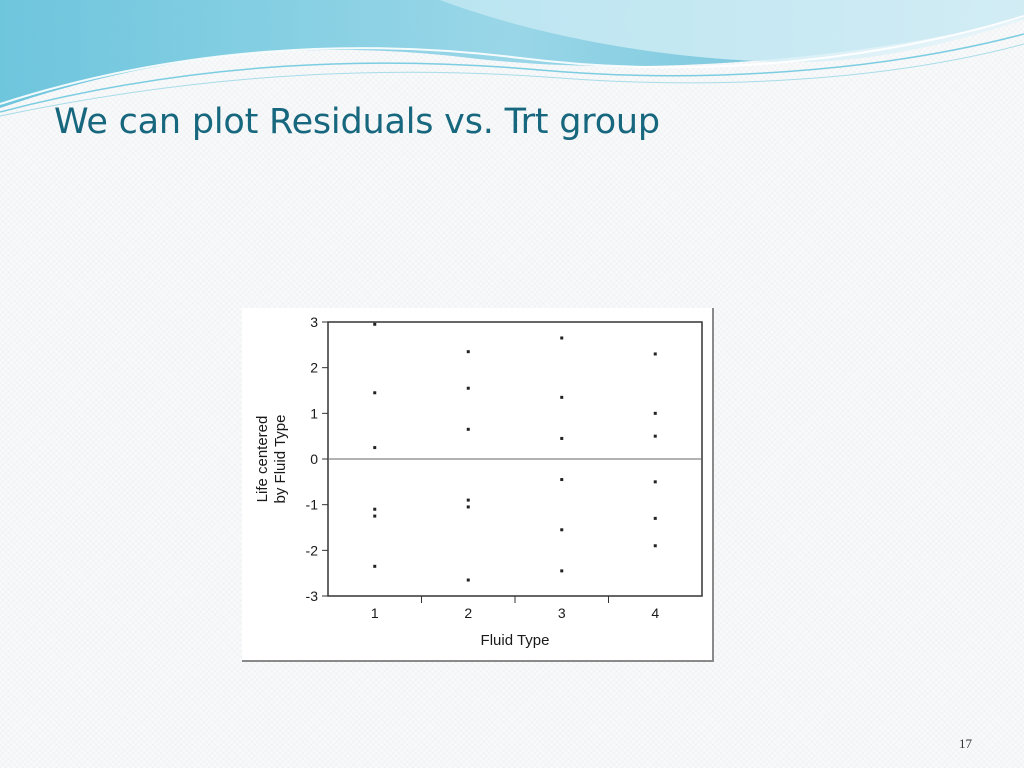 Image resolution: width=1024 pixels, height=768 pixels. Describe the element at coordinates (314, 413) in the screenshot. I see `y-tick-label: 1` at that location.